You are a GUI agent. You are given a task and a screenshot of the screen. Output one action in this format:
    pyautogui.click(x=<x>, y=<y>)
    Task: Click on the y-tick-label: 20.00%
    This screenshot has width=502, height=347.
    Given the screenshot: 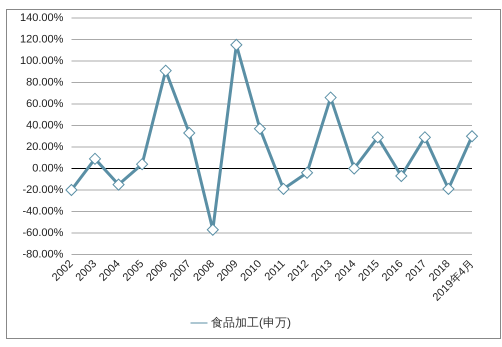 What is the action you would take?
    pyautogui.click(x=45, y=147)
    